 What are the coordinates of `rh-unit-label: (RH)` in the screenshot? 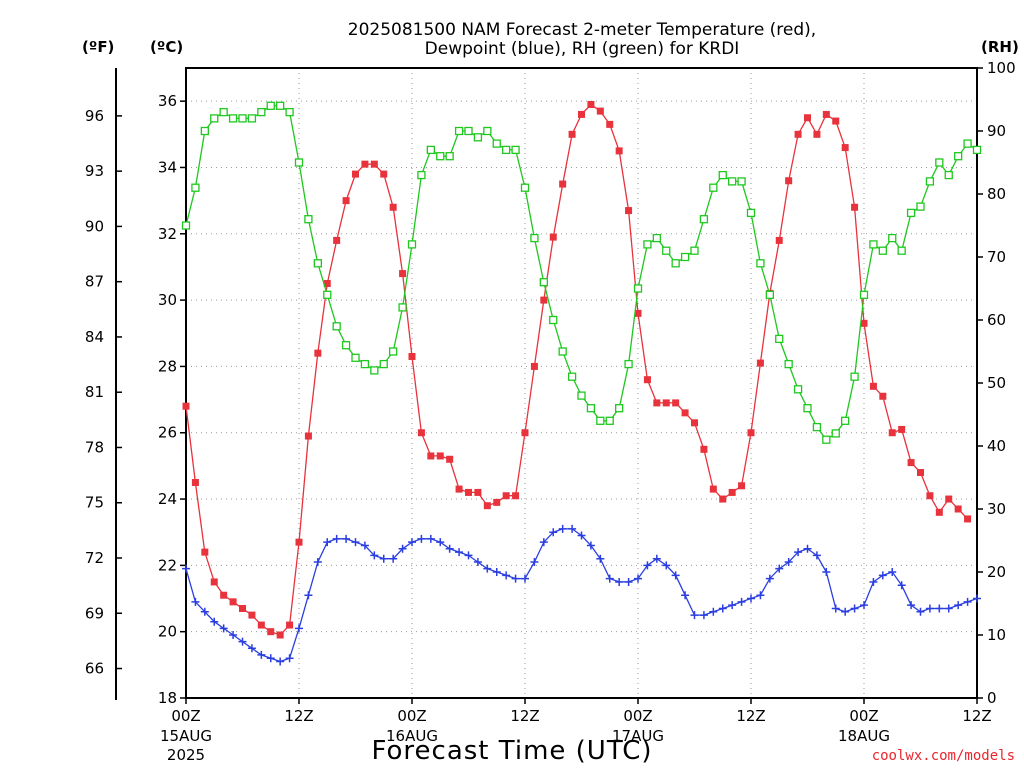 It's located at (1000, 47).